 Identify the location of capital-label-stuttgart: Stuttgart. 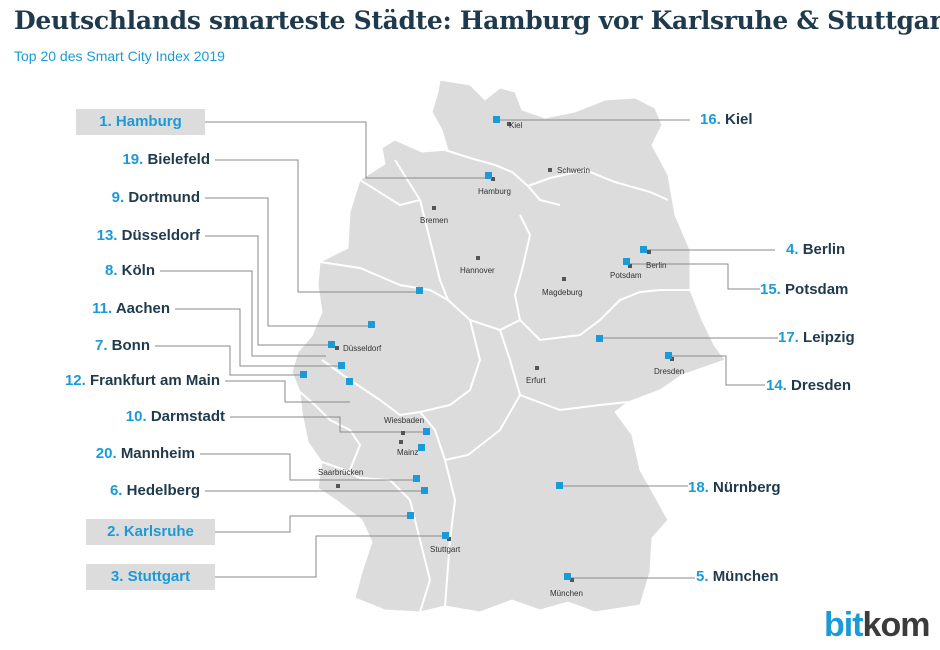
(445, 549).